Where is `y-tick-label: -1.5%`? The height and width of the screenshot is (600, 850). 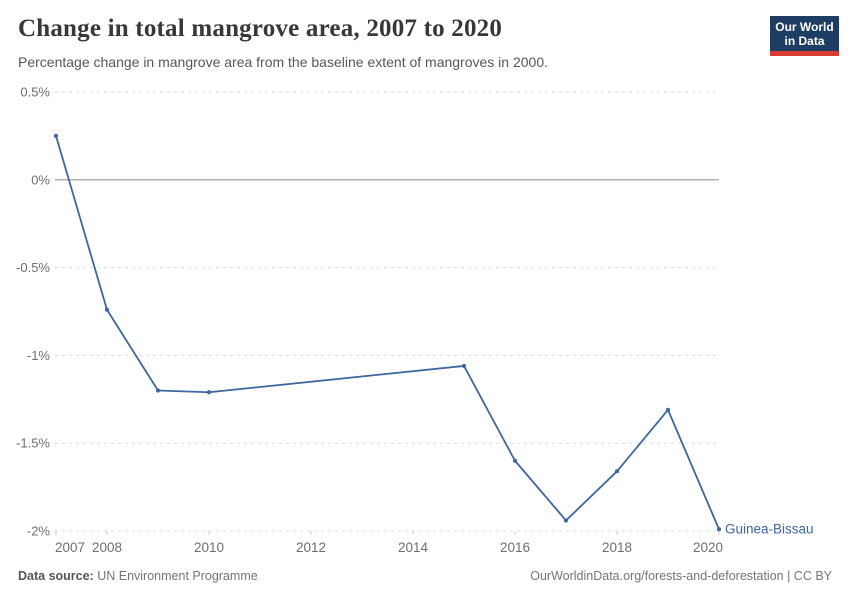 y-tick-label: -1.5% is located at coordinates (33, 443).